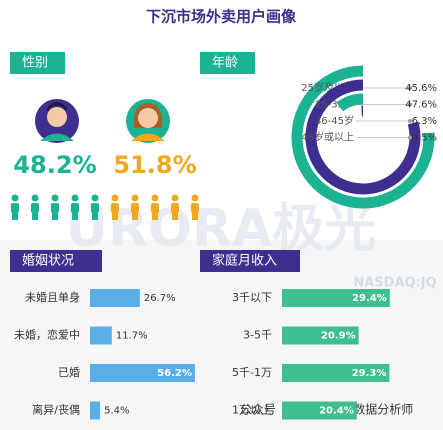 This screenshot has width=443, height=430. I want to click on bar-value: 20.9%, so click(338, 336).